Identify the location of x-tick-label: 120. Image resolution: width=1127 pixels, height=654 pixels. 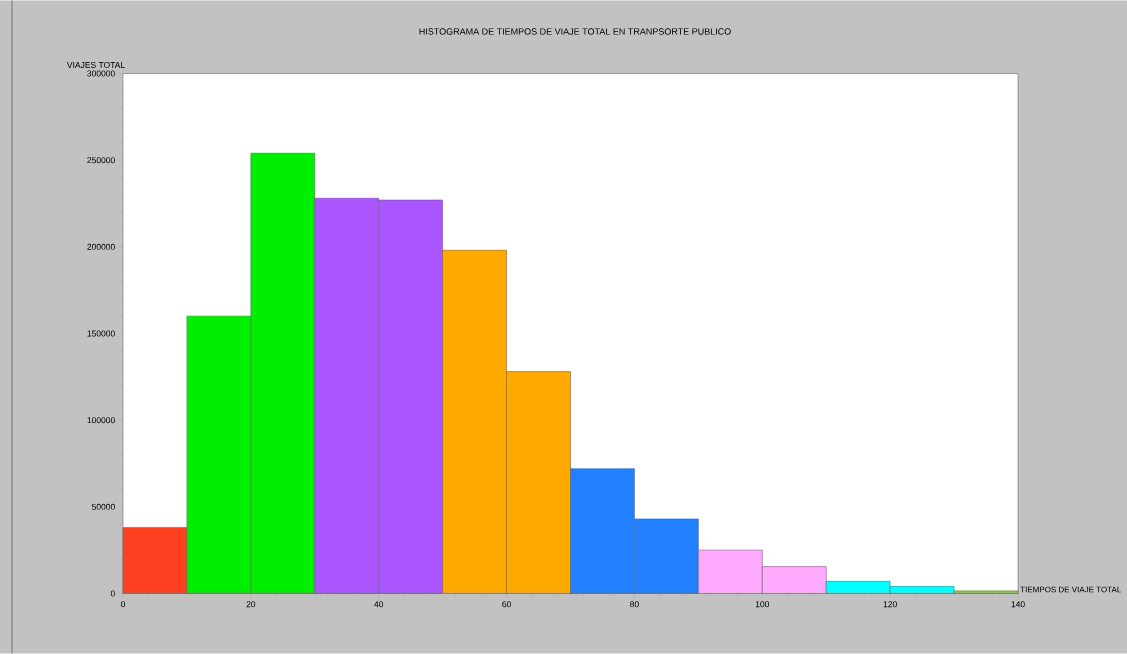
(890, 604).